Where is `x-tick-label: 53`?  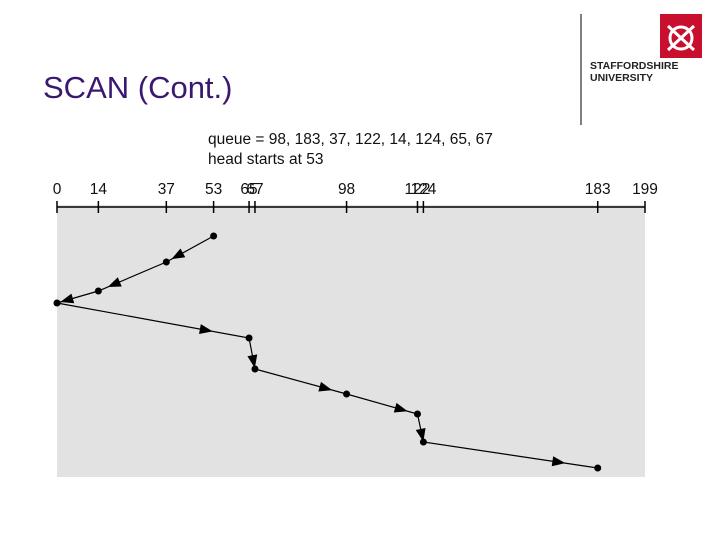 x-tick-label: 53 is located at coordinates (213, 189).